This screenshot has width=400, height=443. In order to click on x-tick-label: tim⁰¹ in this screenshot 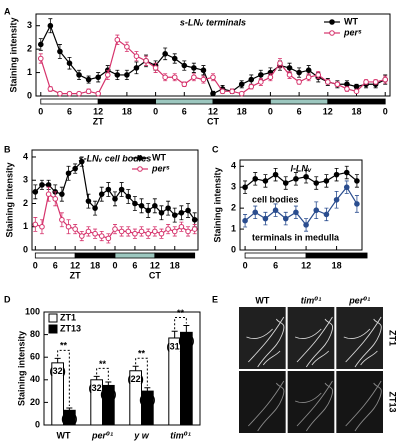, I will do `click(180, 435)`.